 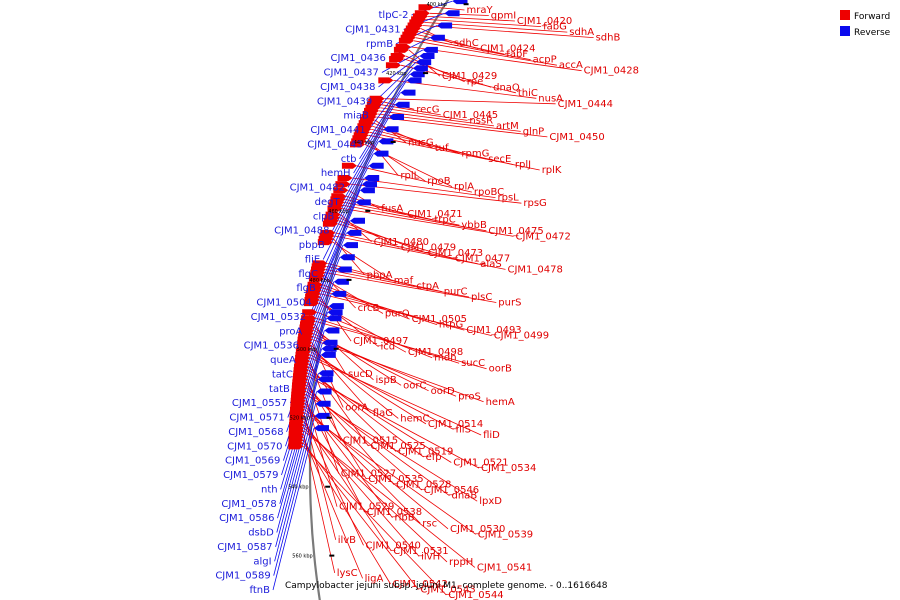 I want to click on forward-gene-label: rpsL, so click(x=509, y=198).